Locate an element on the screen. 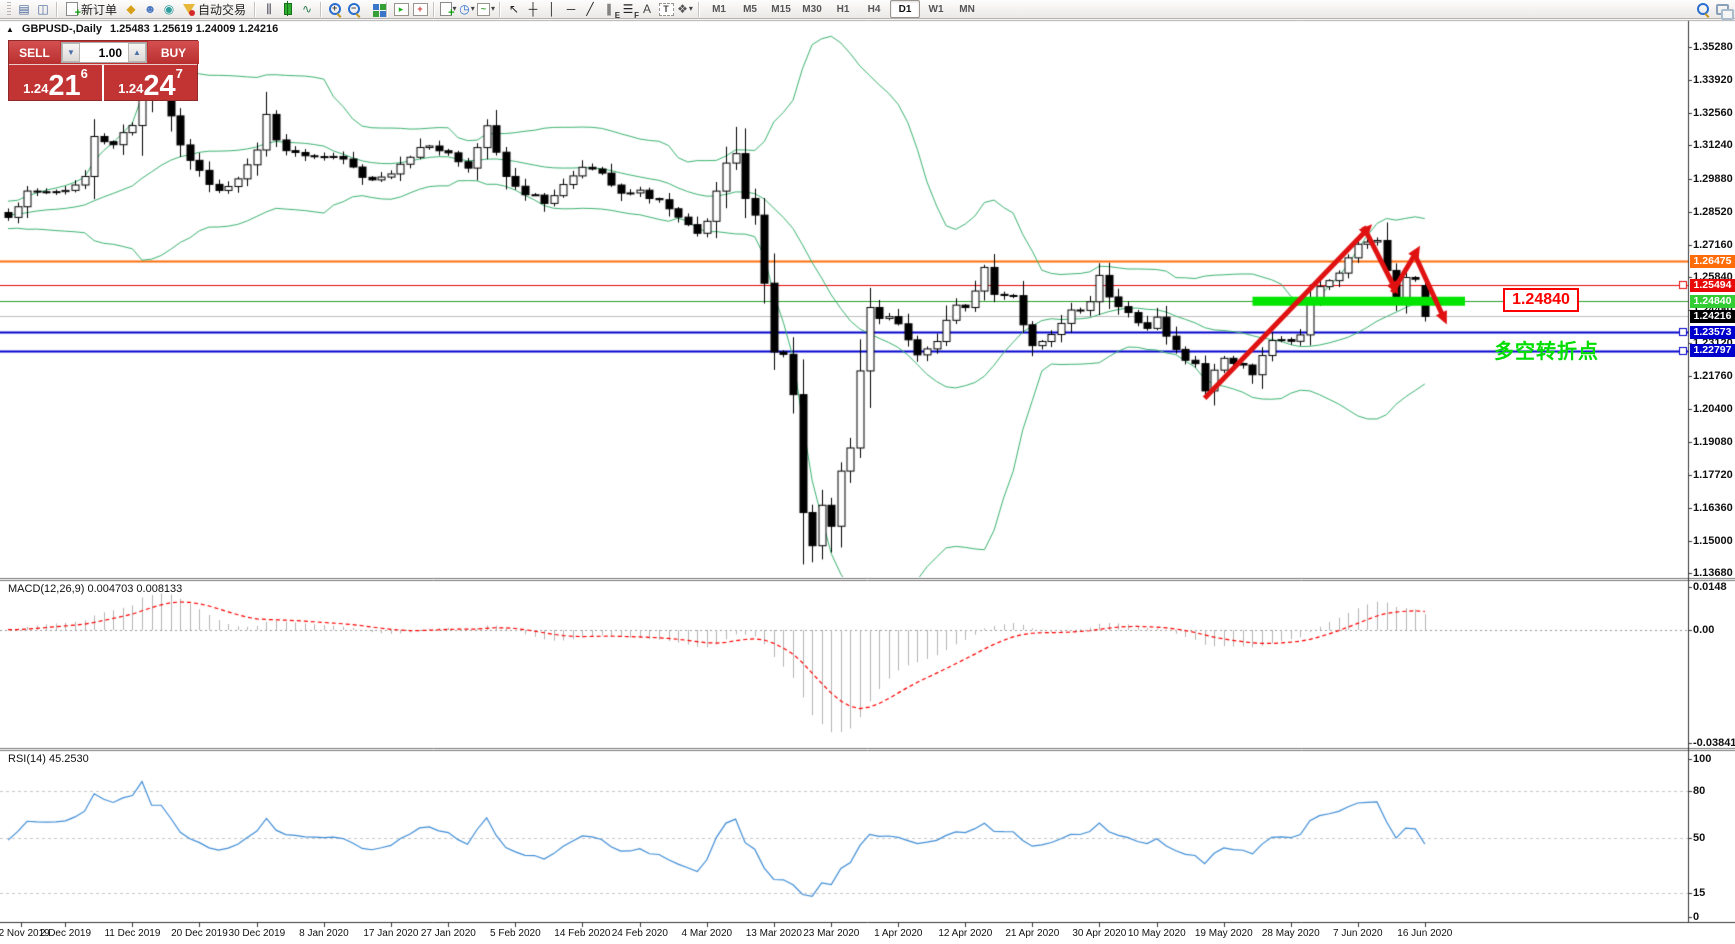 This screenshot has height=944, width=1735. cursor-icon: ↖ is located at coordinates (514, 9).